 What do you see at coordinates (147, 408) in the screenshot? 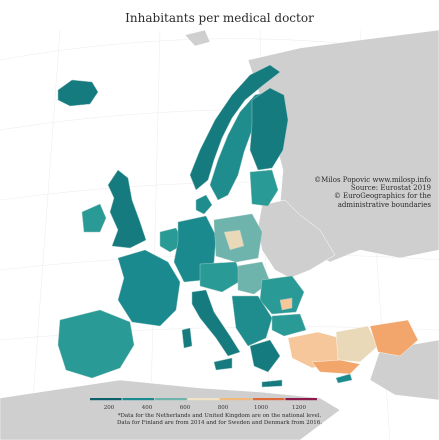
I see `legend-tick-label: 400` at bounding box center [147, 408].